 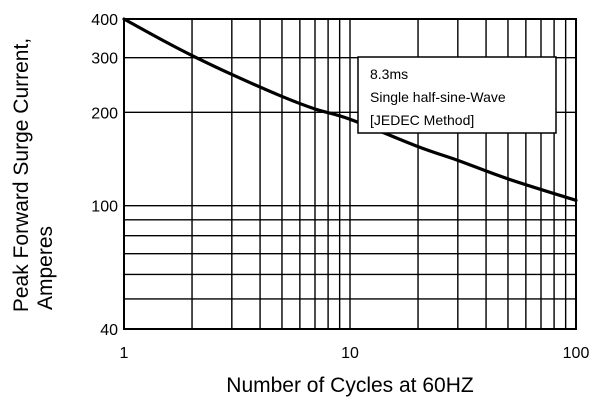 I want to click on y-axis-label-line-2: Amperes, so click(x=45, y=268).